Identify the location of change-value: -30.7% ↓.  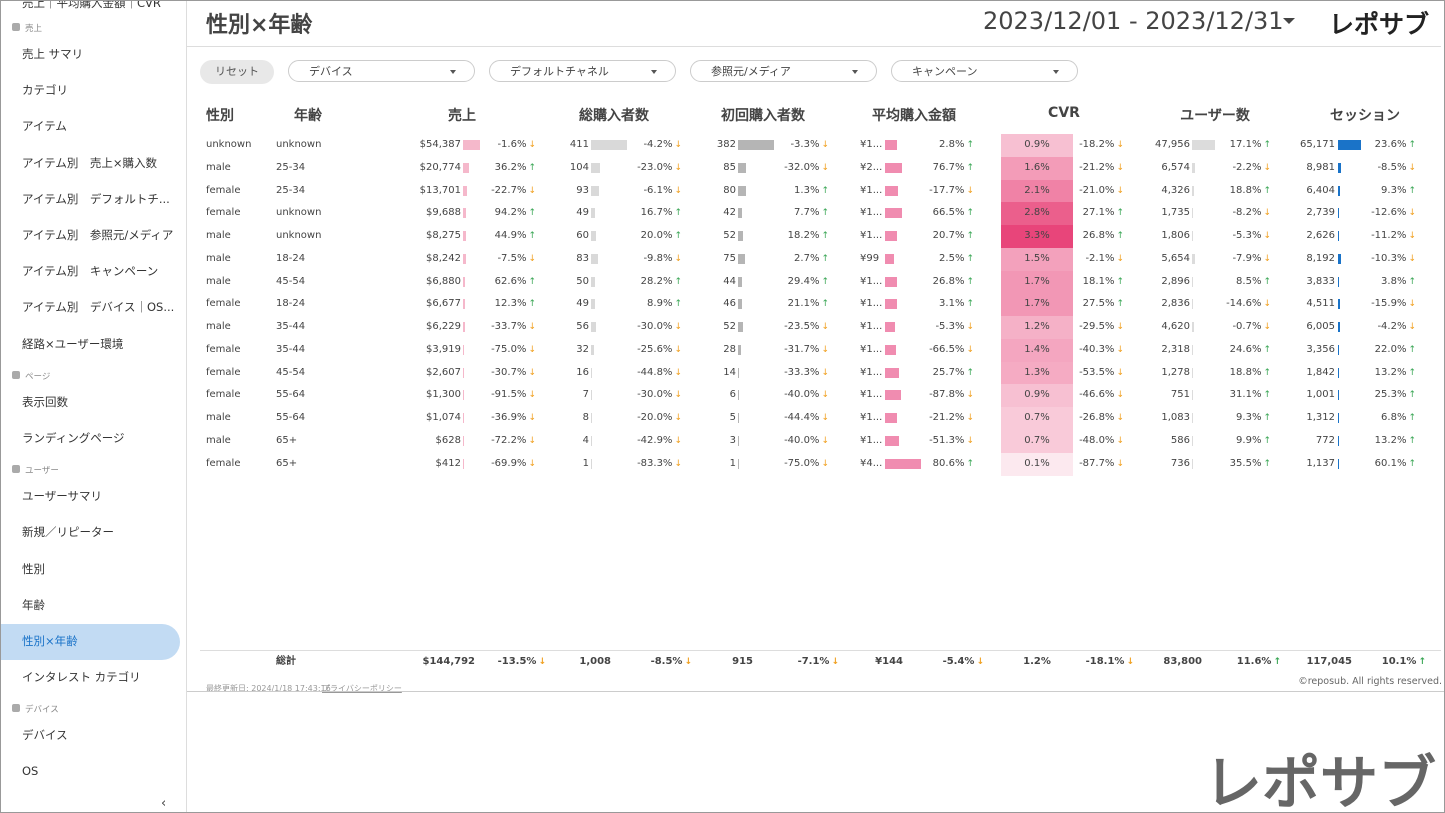
(513, 372).